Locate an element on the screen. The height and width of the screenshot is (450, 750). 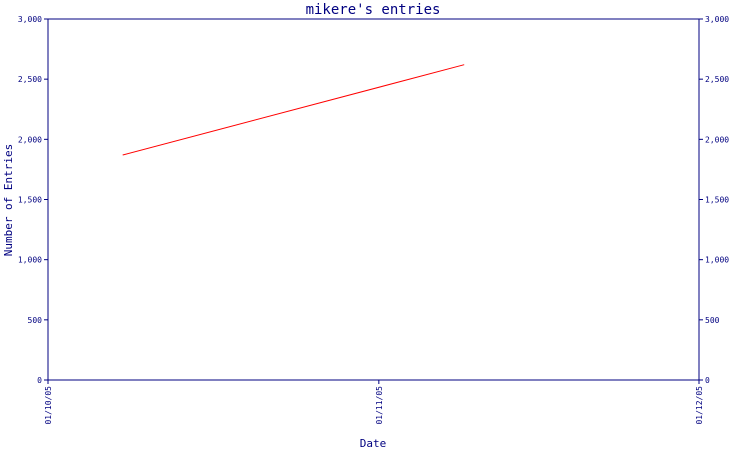
y-tick-label-left: 500 is located at coordinates (35, 320).